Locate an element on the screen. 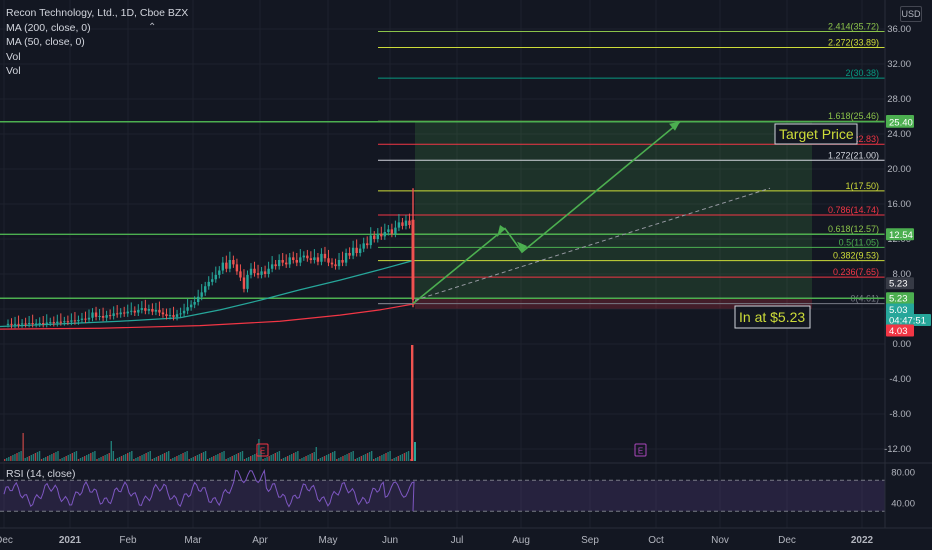 Image resolution: width=932 pixels, height=550 pixels. price-tick-label: 16.00 is located at coordinates (899, 204).